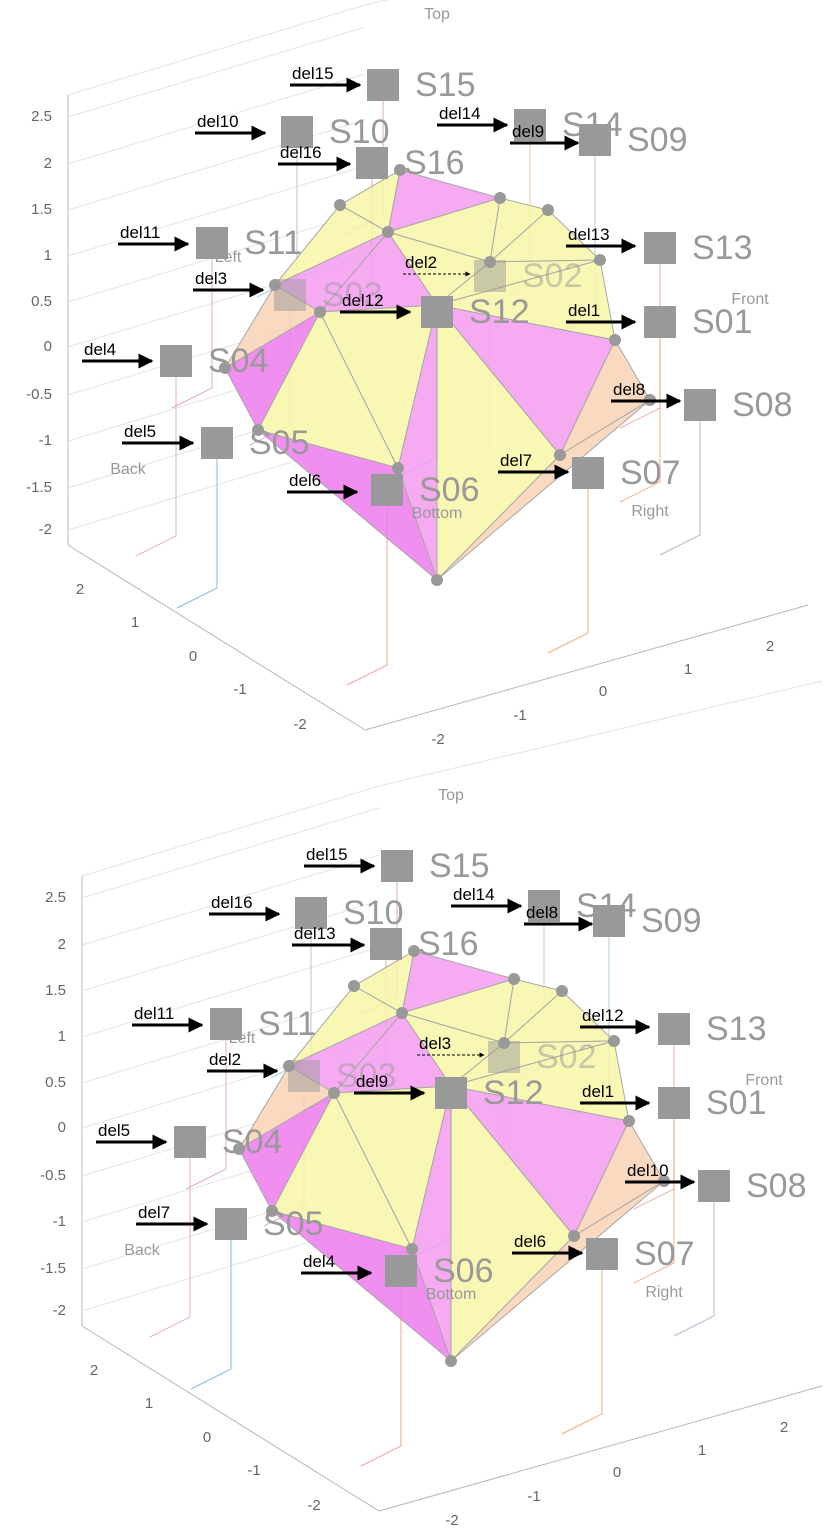  I want to click on speaker-label: S16, so click(448, 944).